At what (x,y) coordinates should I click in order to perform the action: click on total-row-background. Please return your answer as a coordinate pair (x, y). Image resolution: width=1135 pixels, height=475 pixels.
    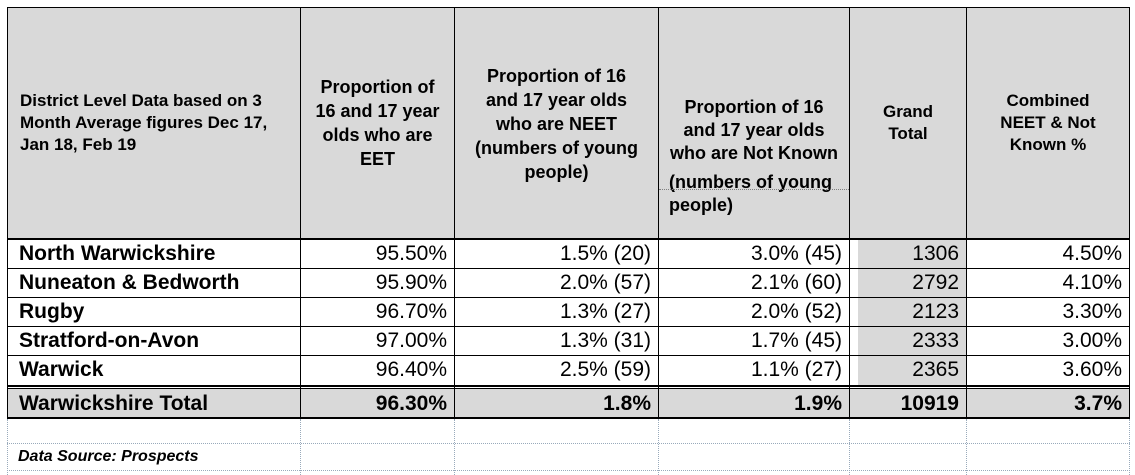
    Looking at the image, I should click on (568, 403).